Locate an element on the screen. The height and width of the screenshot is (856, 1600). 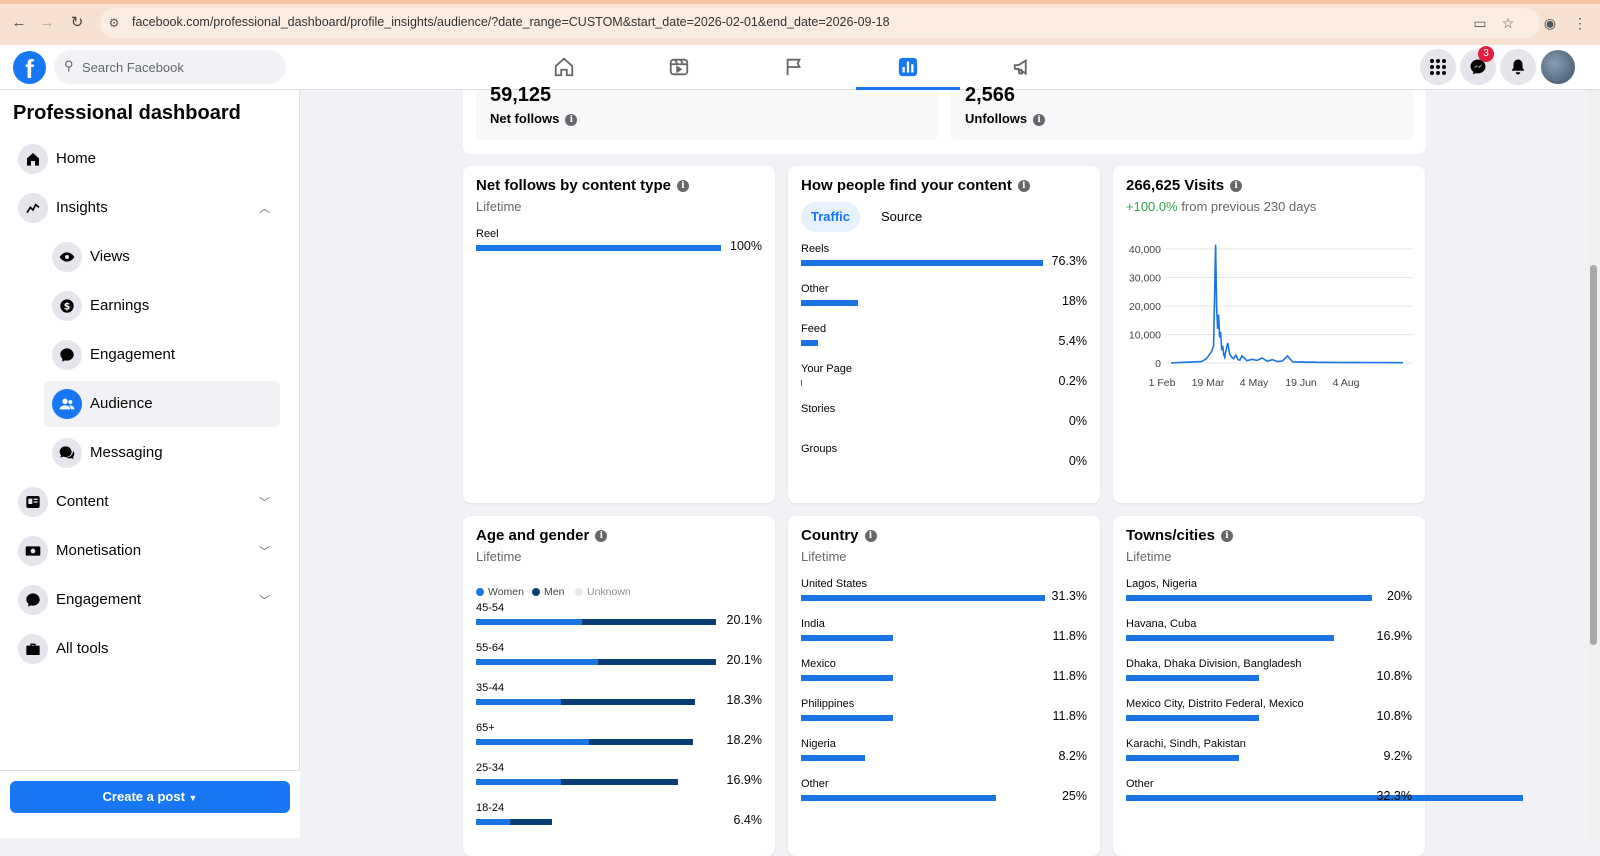
site-info-icon: ⚙ is located at coordinates (114, 23).